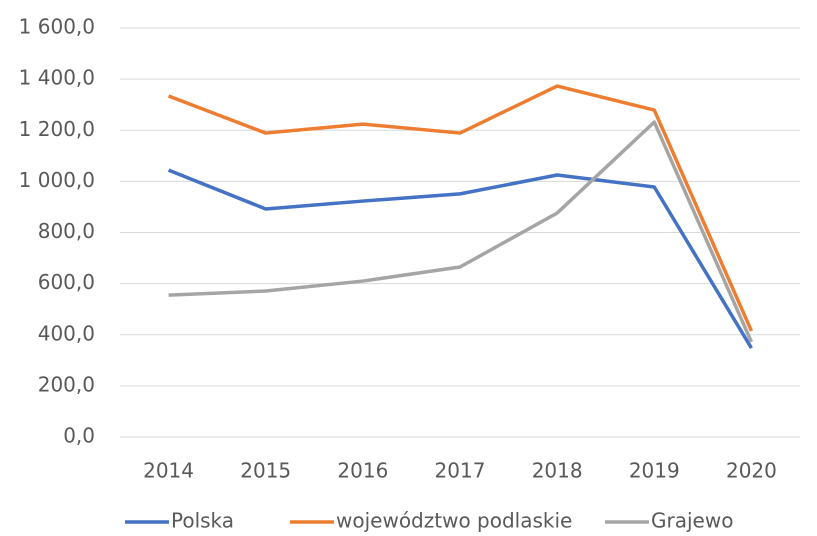 Image resolution: width=817 pixels, height=536 pixels. What do you see at coordinates (460, 471) in the screenshot?
I see `x-tick-label: 2017` at bounding box center [460, 471].